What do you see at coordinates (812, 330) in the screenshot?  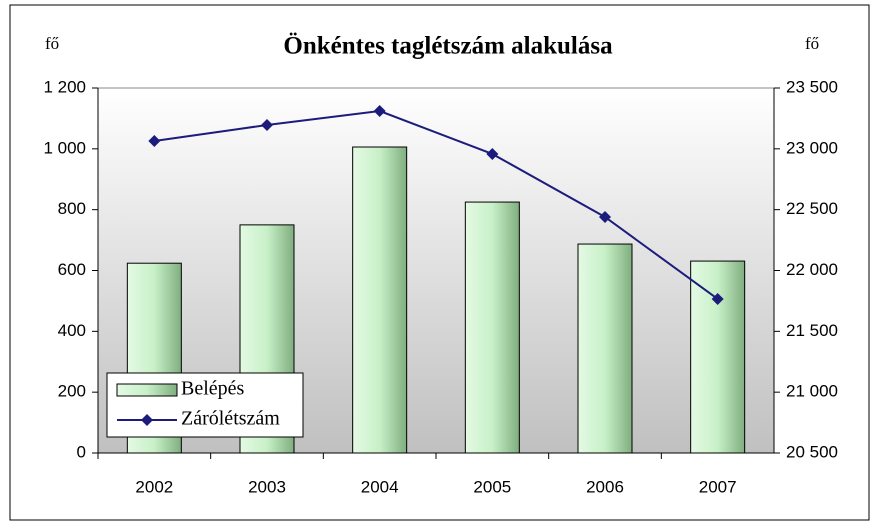 I see `y2-tick-label: 21 500` at bounding box center [812, 330].